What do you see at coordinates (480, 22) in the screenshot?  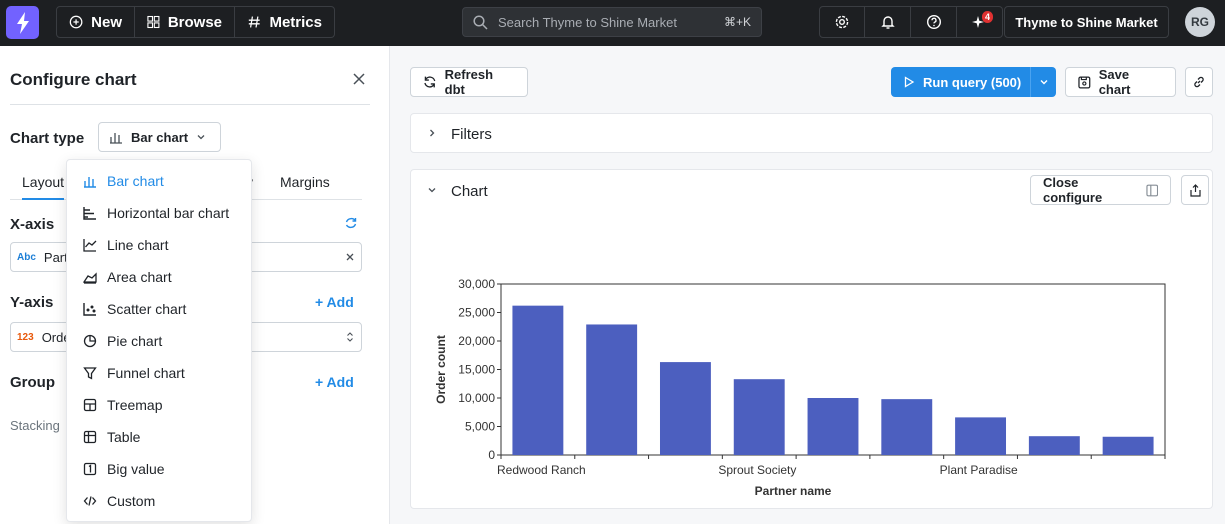 I see `search-icon` at bounding box center [480, 22].